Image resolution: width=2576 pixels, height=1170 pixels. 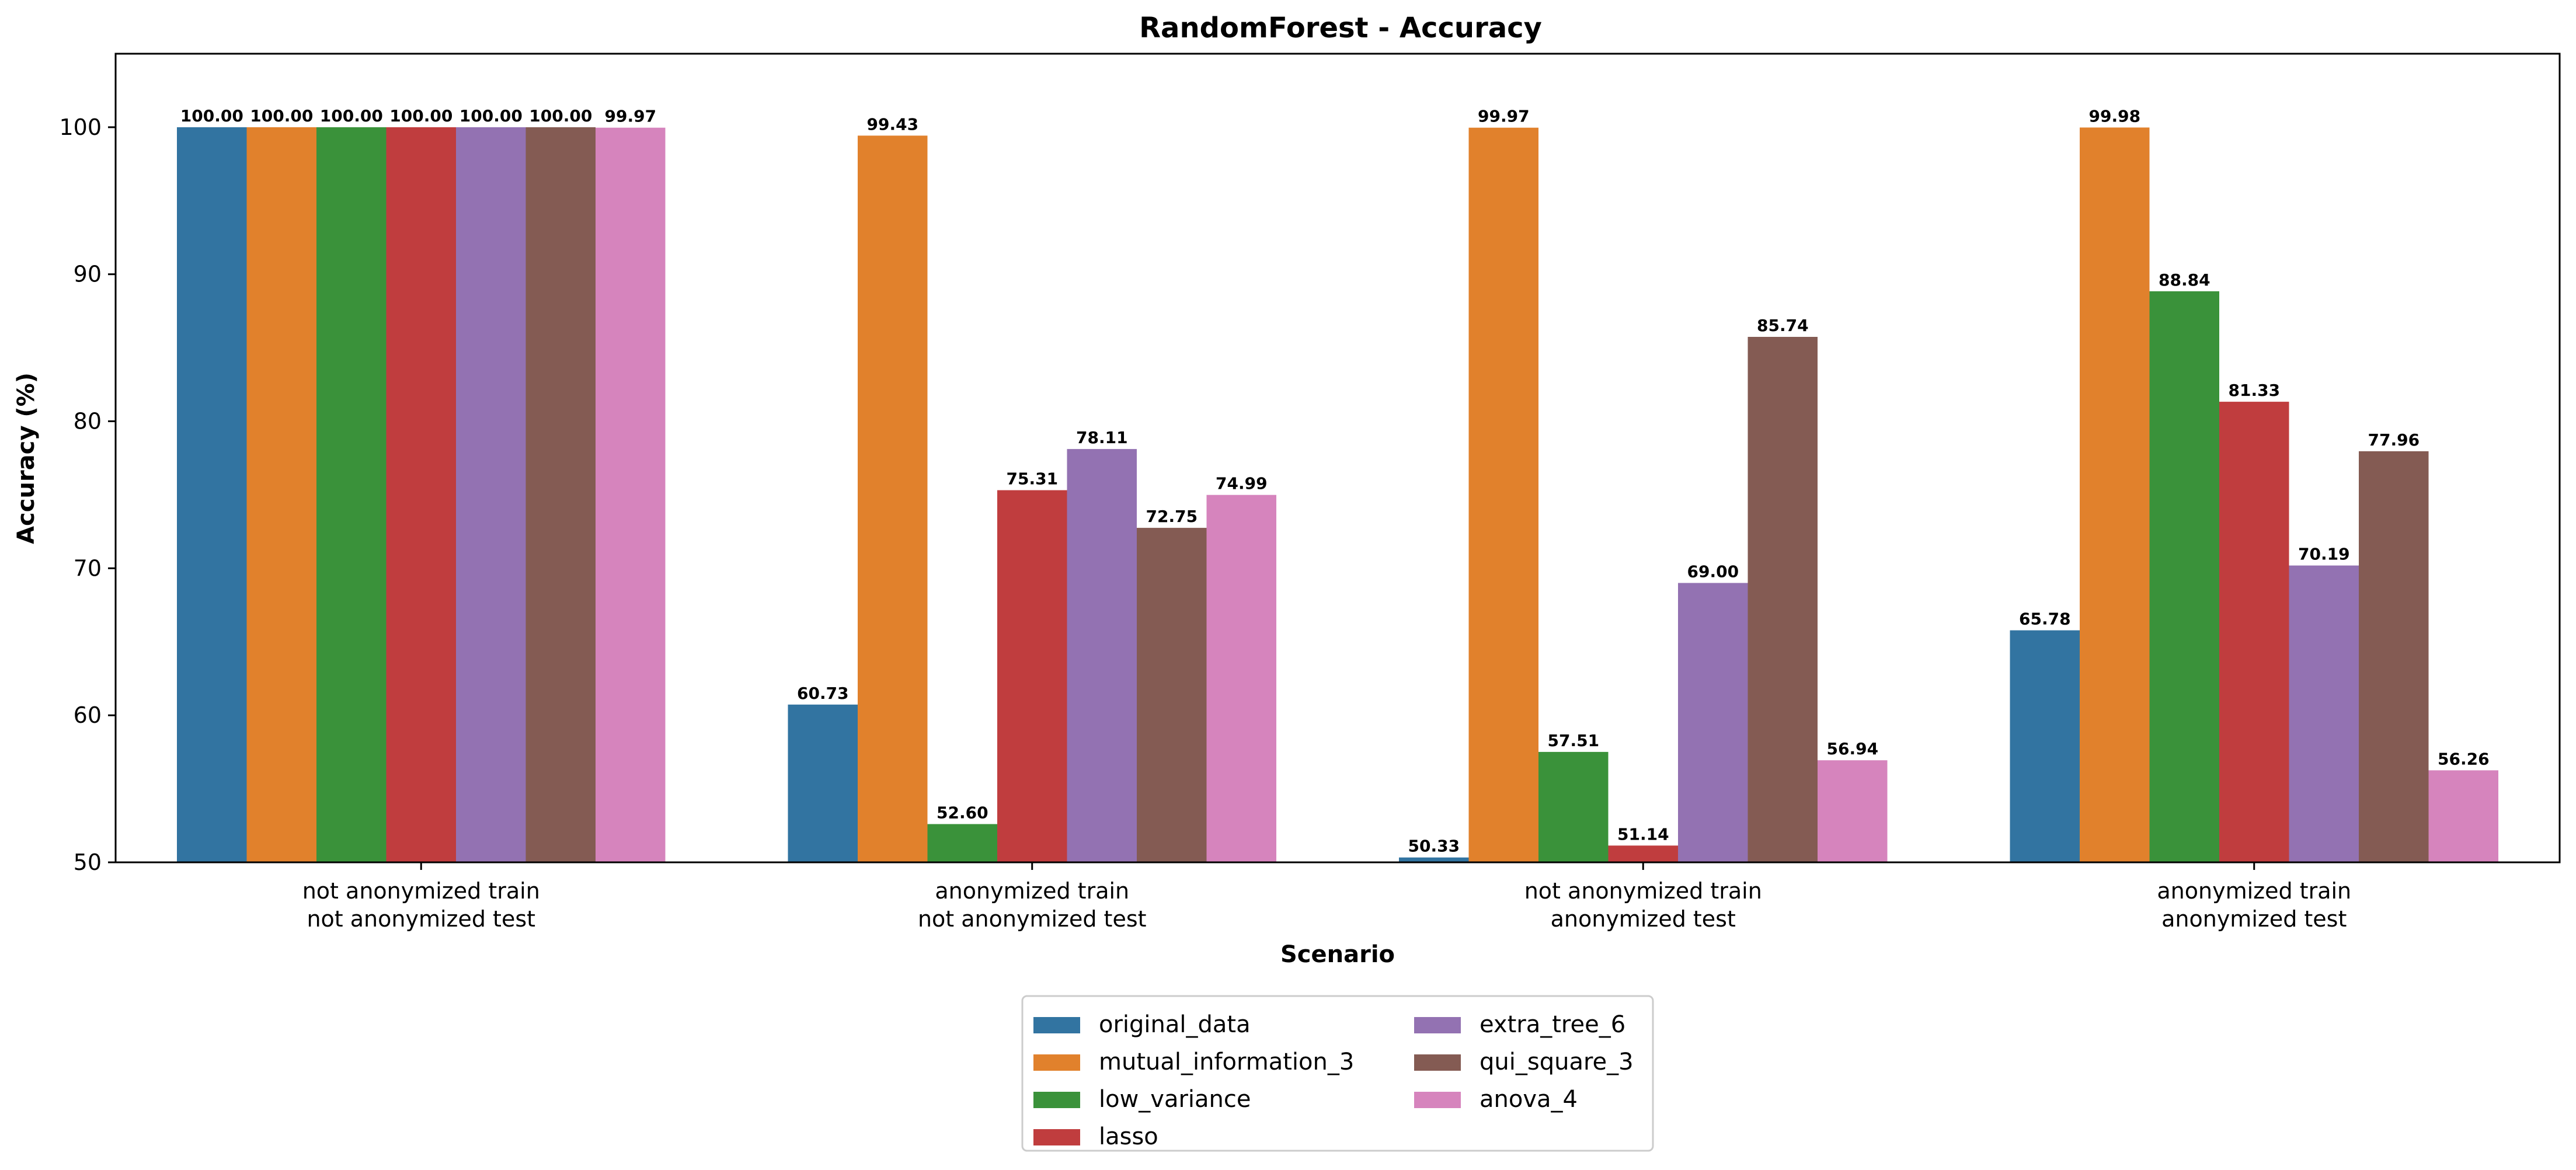 What do you see at coordinates (1056, 1025) in the screenshot?
I see `legend-swatch-original_data` at bounding box center [1056, 1025].